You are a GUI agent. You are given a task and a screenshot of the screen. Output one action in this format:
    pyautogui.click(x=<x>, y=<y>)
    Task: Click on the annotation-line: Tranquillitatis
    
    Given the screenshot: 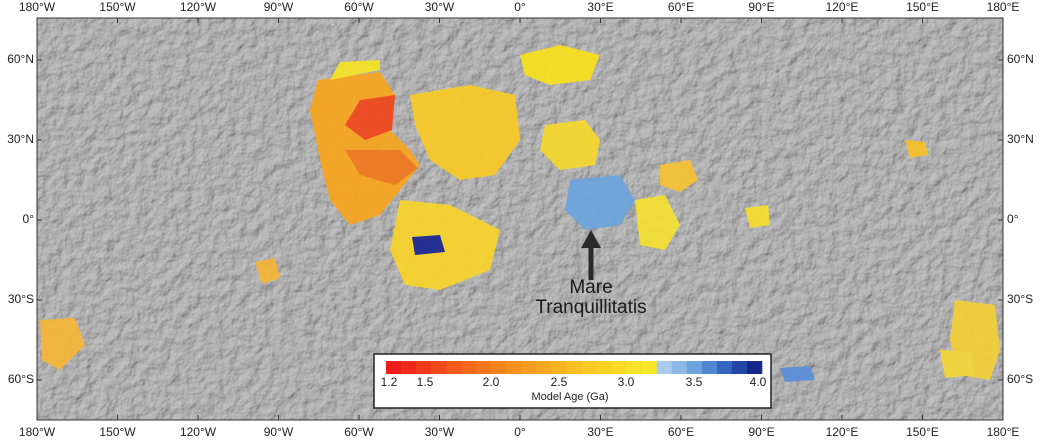 What is the action you would take?
    pyautogui.click(x=590, y=307)
    